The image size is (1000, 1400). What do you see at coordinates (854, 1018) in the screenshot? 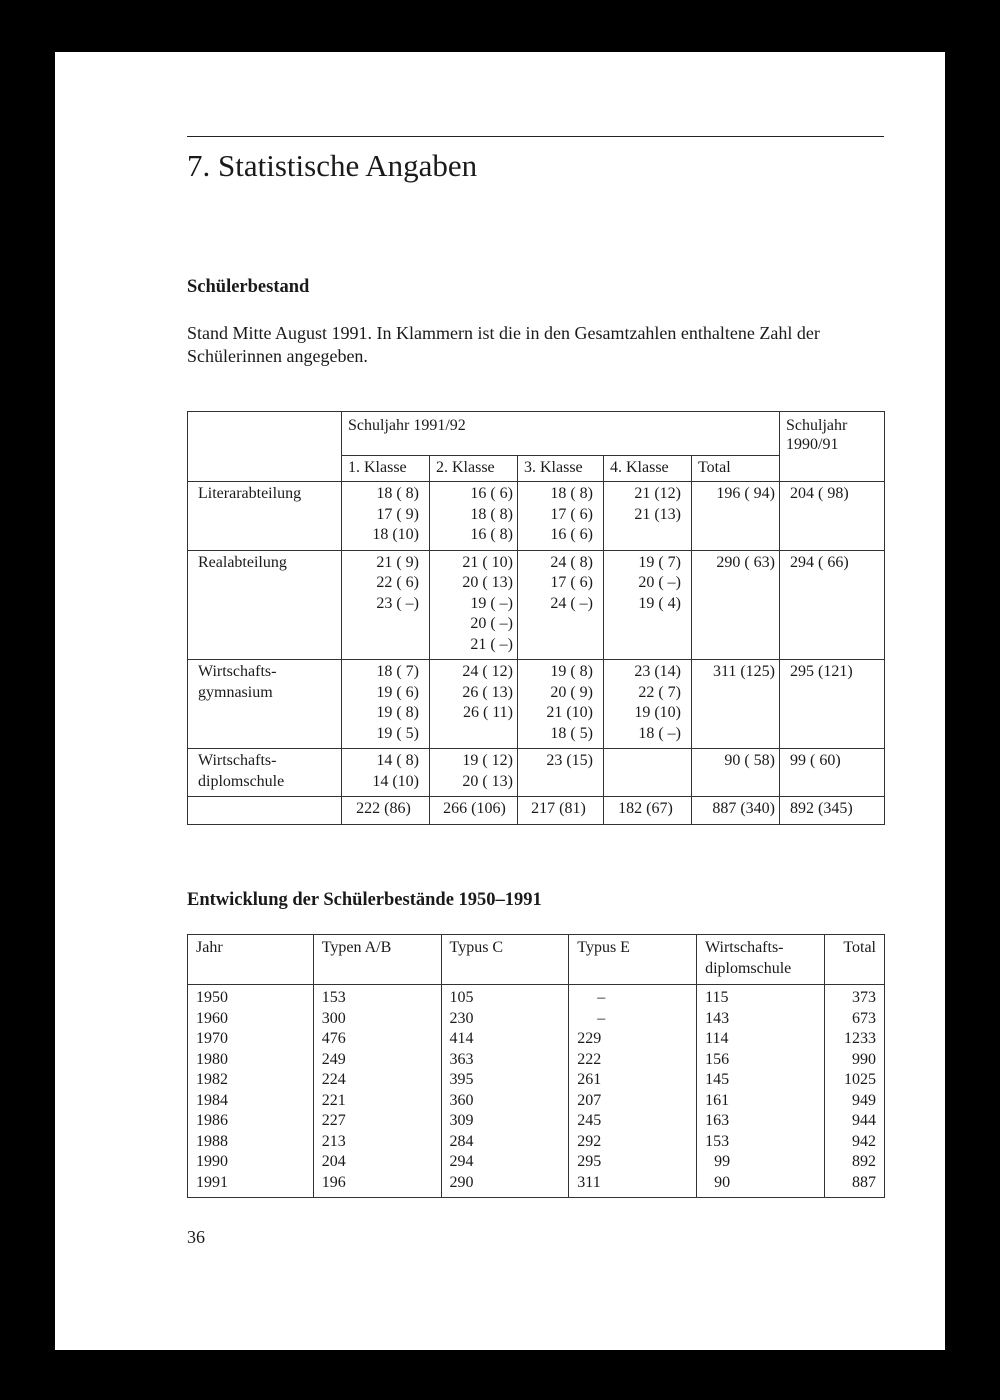
I see `table-cell: 673` at bounding box center [854, 1018].